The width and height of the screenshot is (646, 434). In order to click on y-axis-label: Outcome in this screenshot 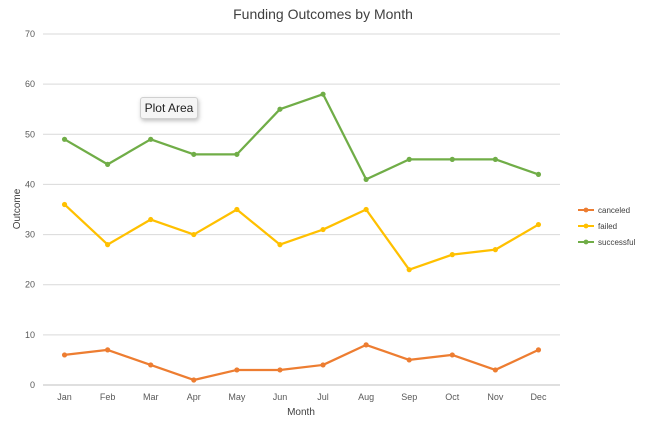, I will do `click(17, 208)`.